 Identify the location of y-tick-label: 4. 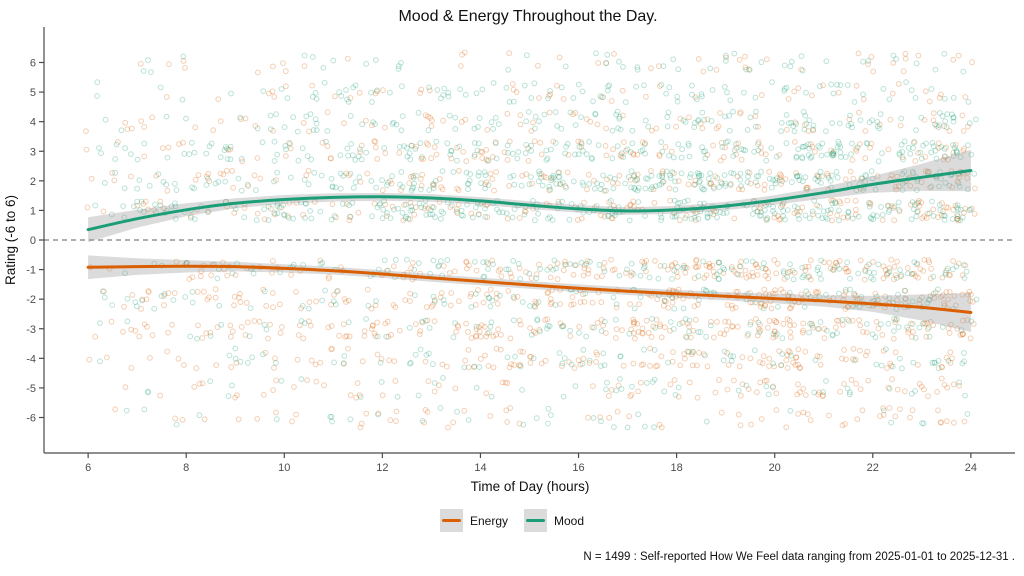
(33, 123).